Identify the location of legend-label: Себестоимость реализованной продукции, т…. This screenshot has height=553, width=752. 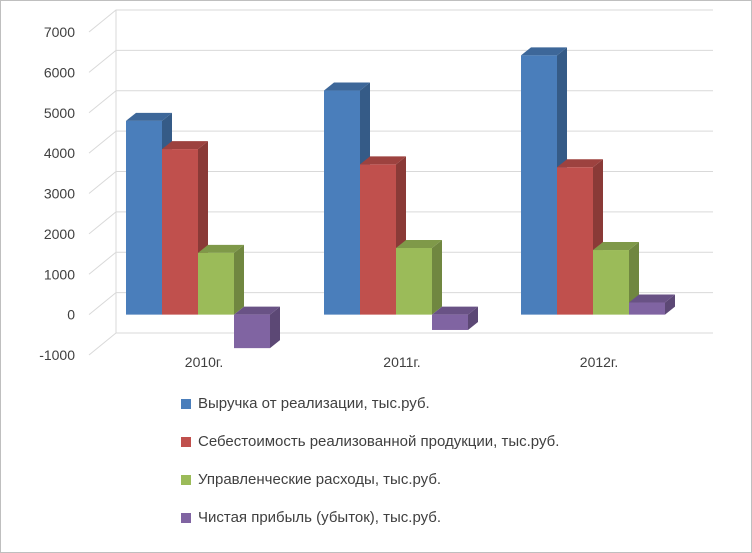
(379, 441).